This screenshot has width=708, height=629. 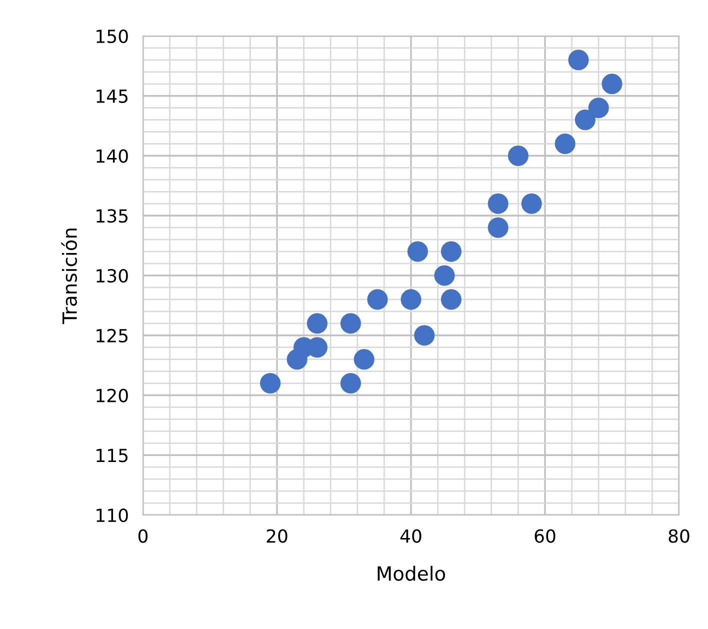 I want to click on x-tick-label: 20, so click(x=277, y=536).